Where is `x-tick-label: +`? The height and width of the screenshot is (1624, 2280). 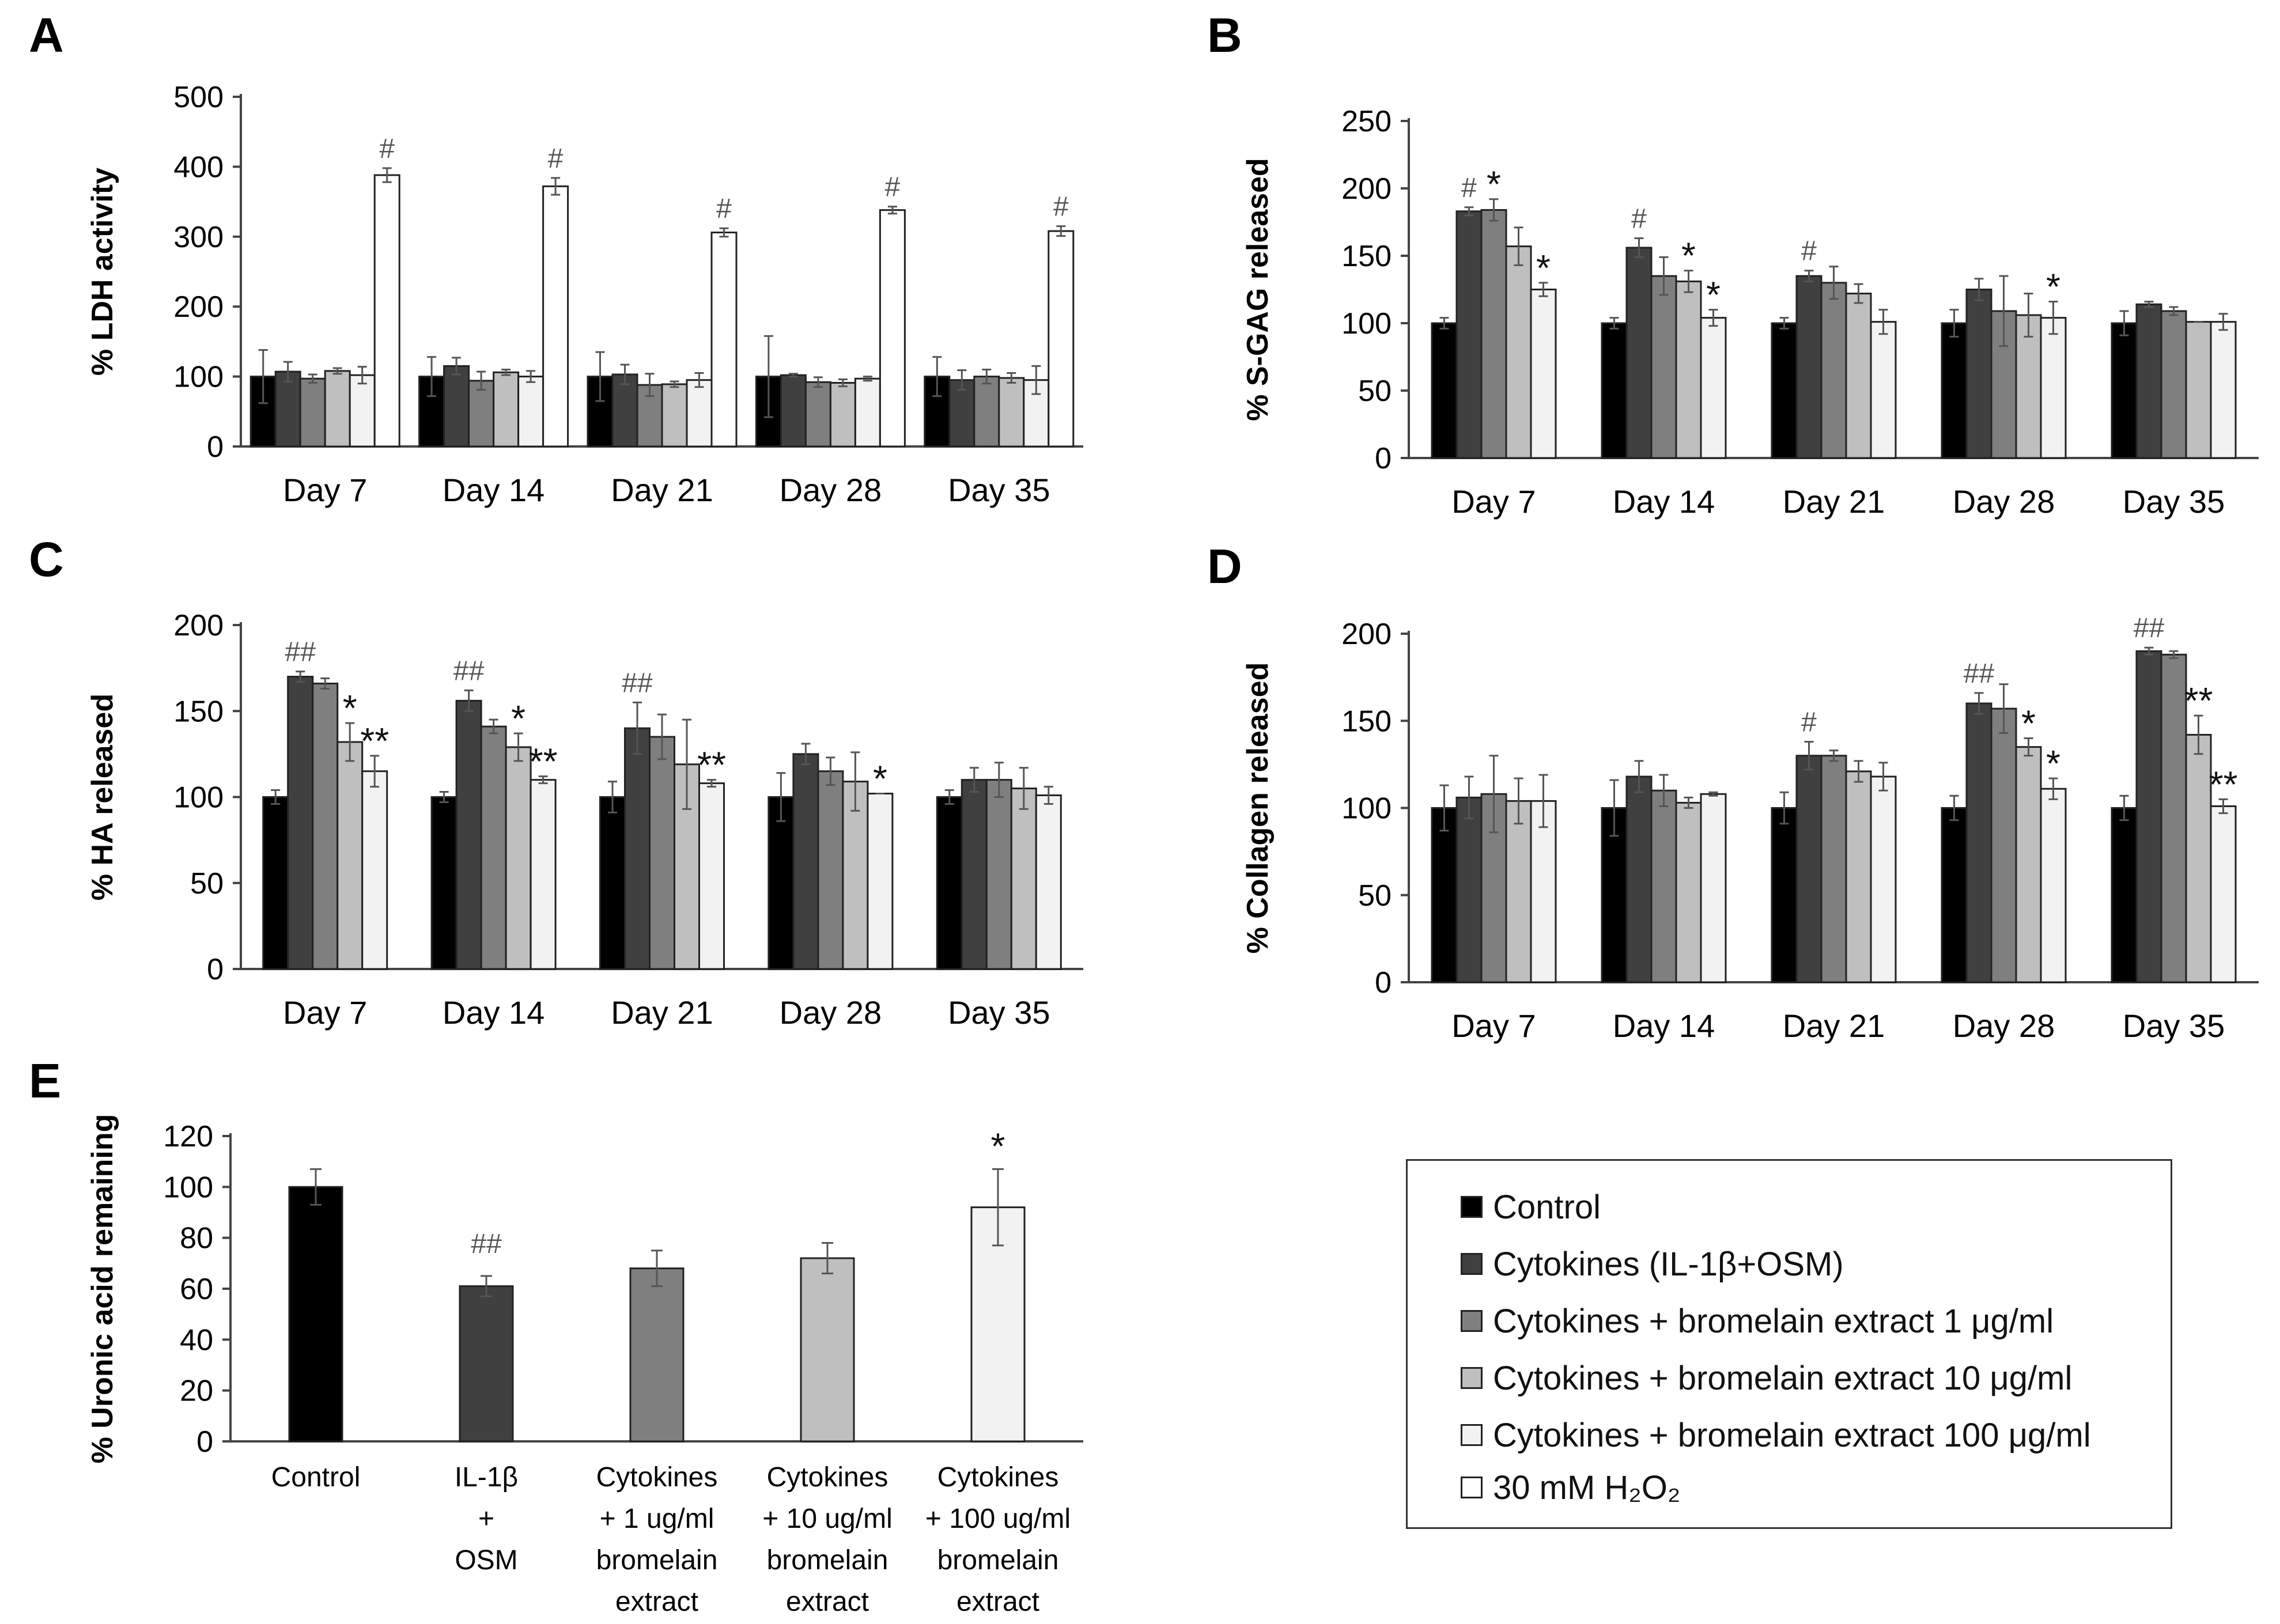 x-tick-label: + is located at coordinates (486, 1519).